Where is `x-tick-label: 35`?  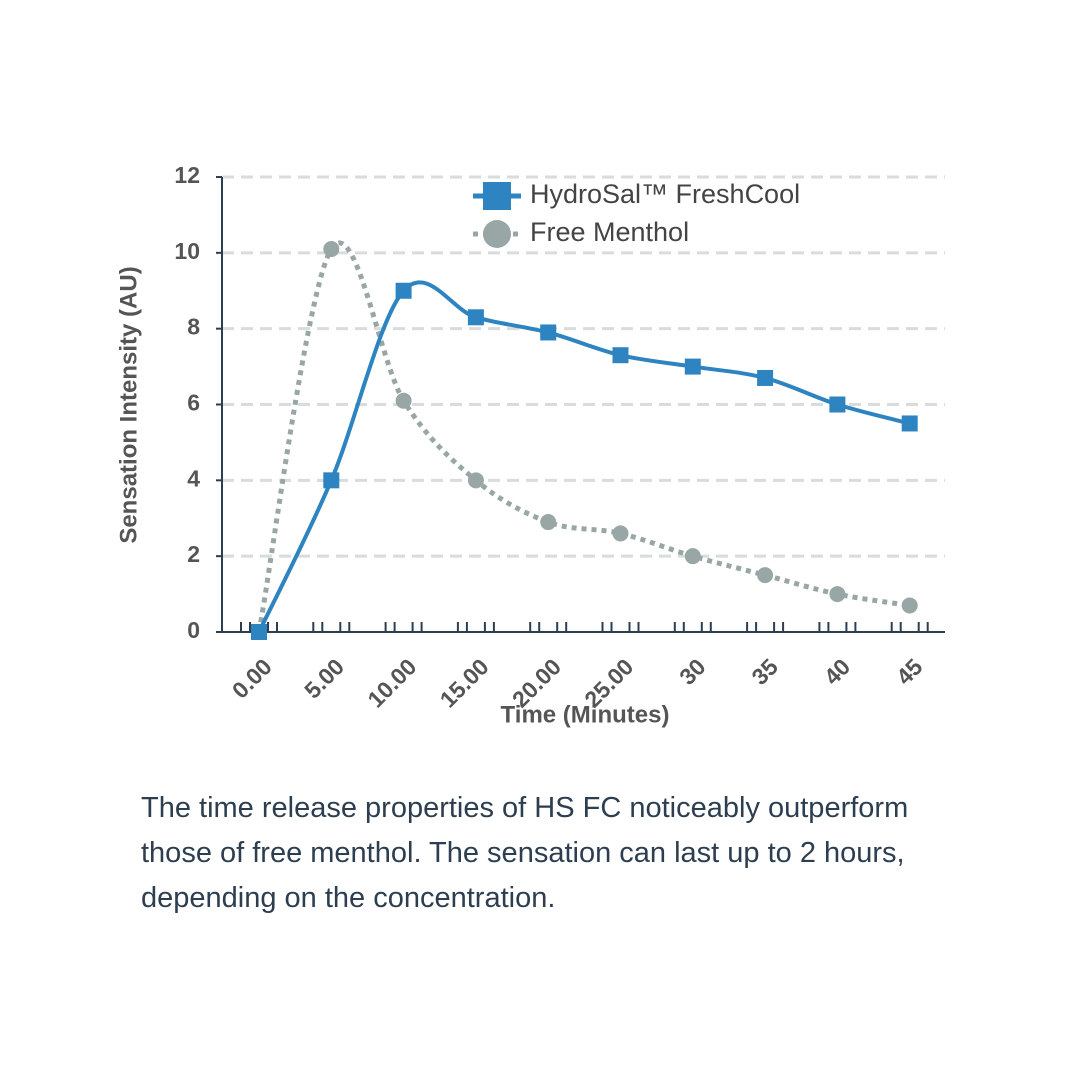 x-tick-label: 35 is located at coordinates (764, 671).